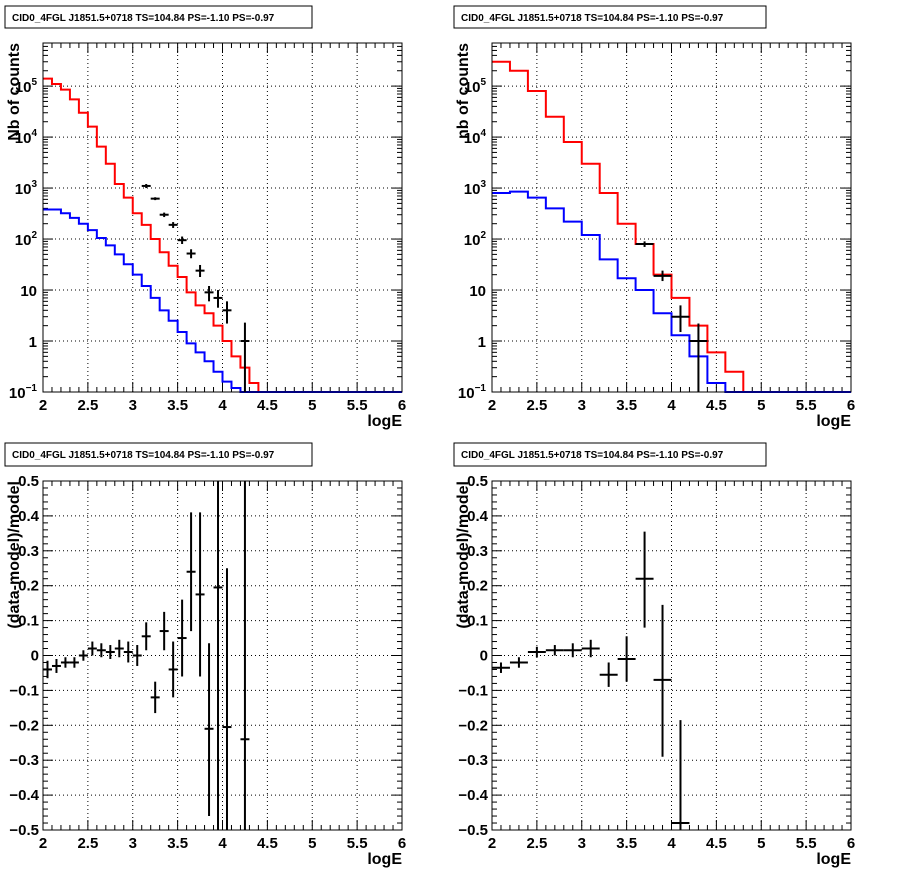  Describe the element at coordinates (29, 516) in the screenshot. I see `y-tick-label: 0.4` at that location.